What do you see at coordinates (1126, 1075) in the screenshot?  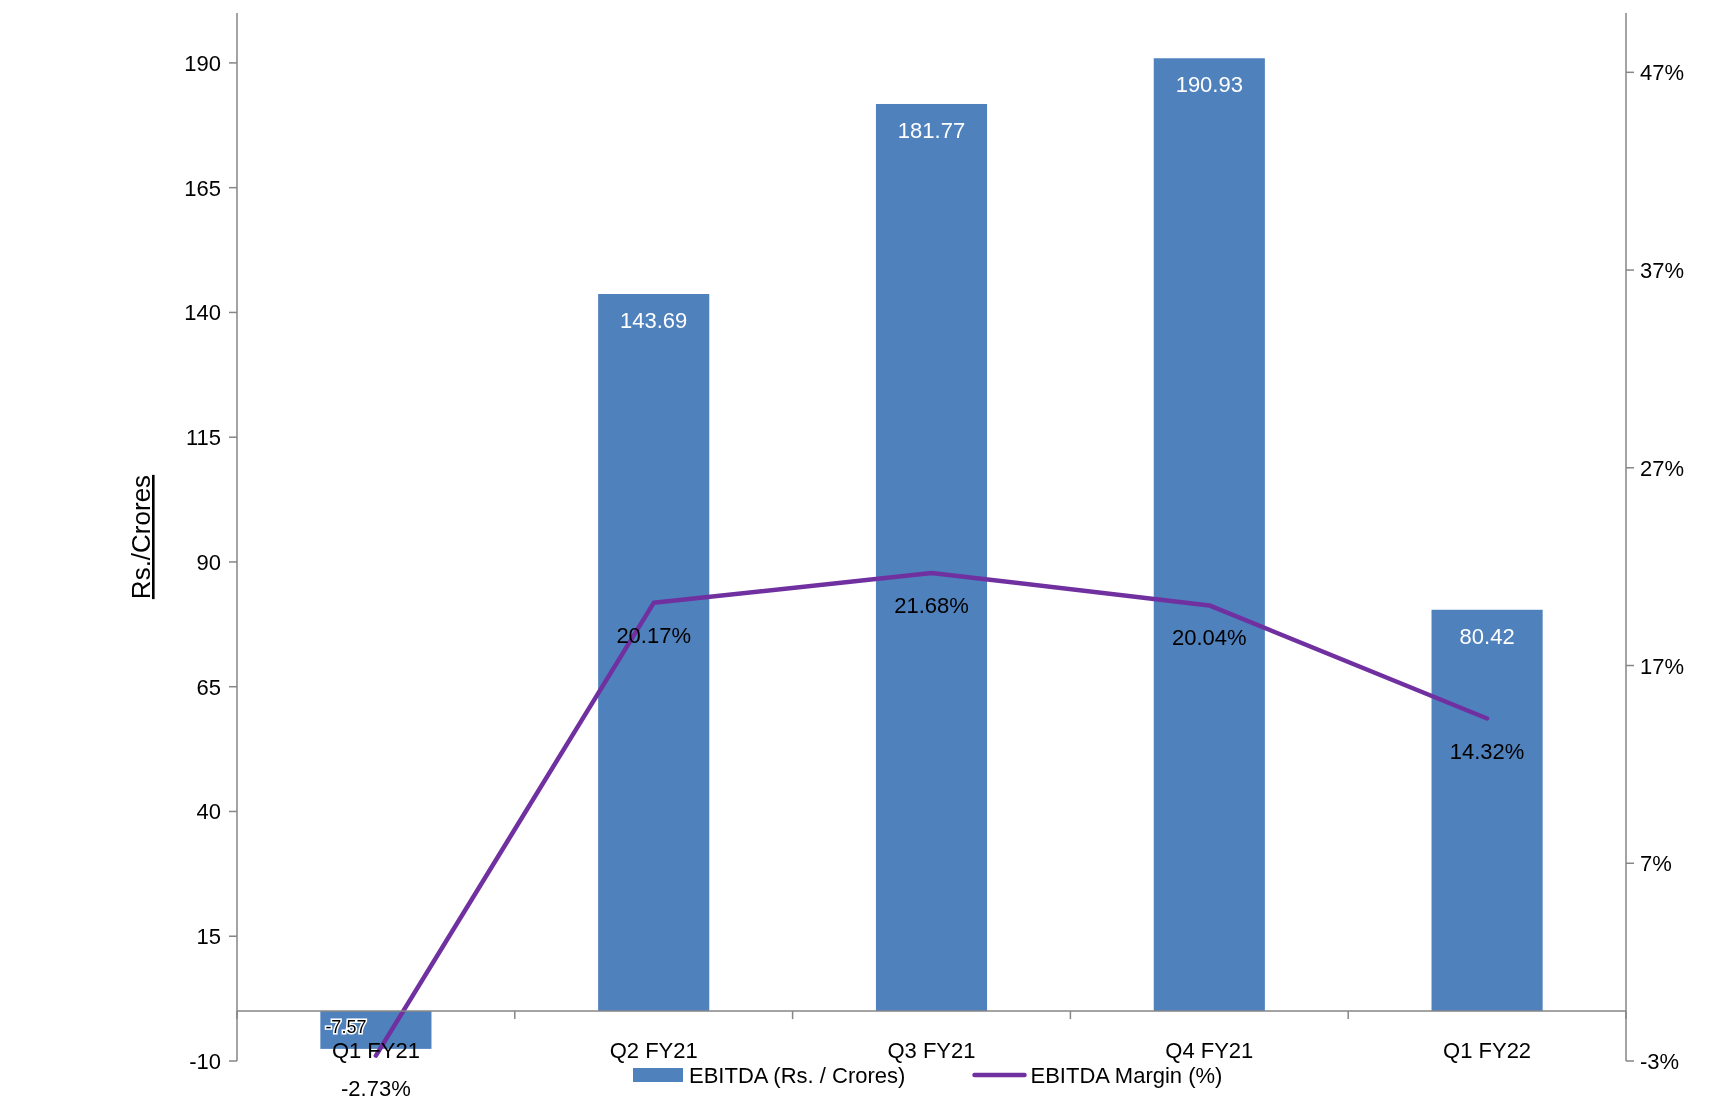 I see `legend-label: EBITDA Margin (%)` at bounding box center [1126, 1075].